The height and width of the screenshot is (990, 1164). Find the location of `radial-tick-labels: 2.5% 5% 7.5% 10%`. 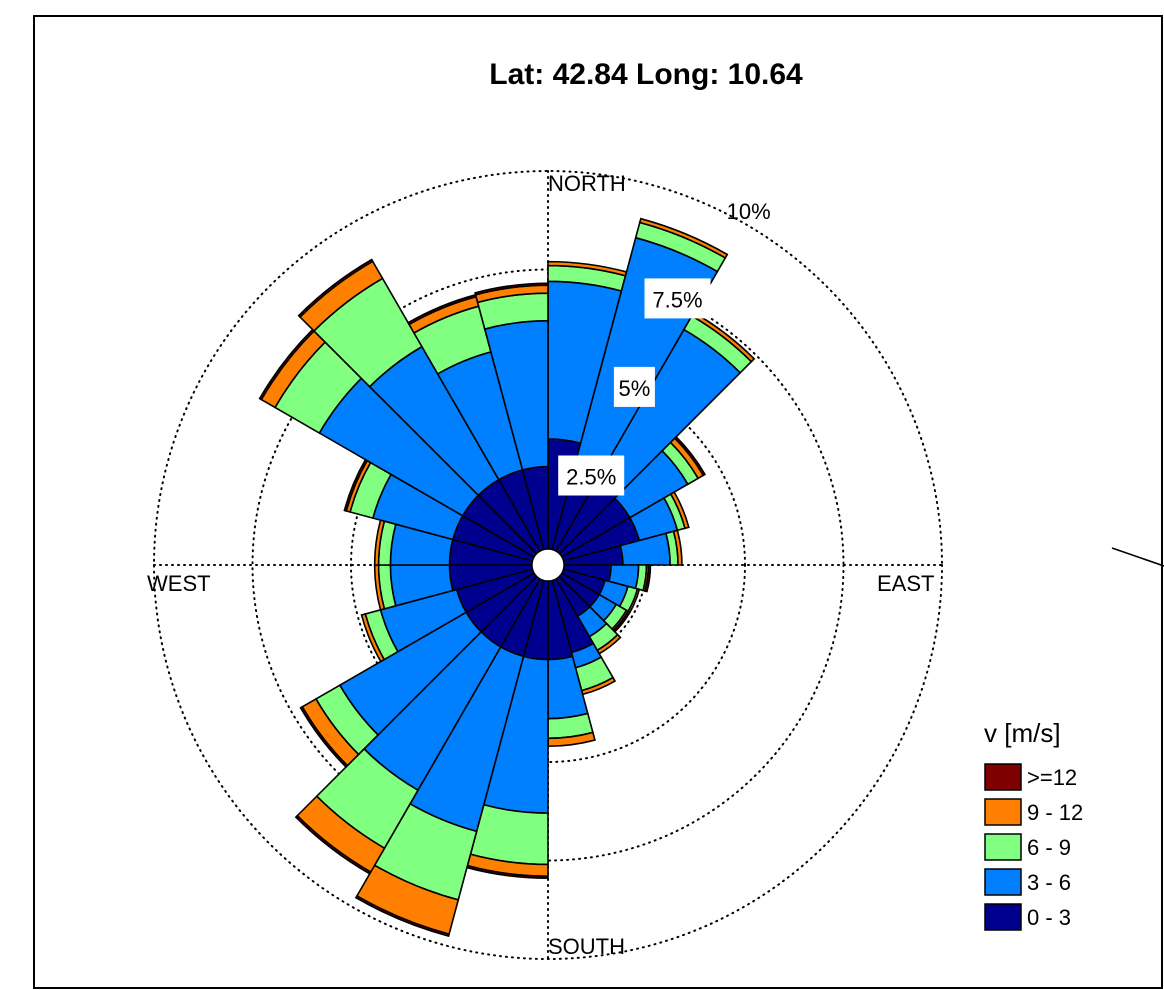

radial-tick-labels: 2.5% 5% 7.5% 10% is located at coordinates (664, 347).